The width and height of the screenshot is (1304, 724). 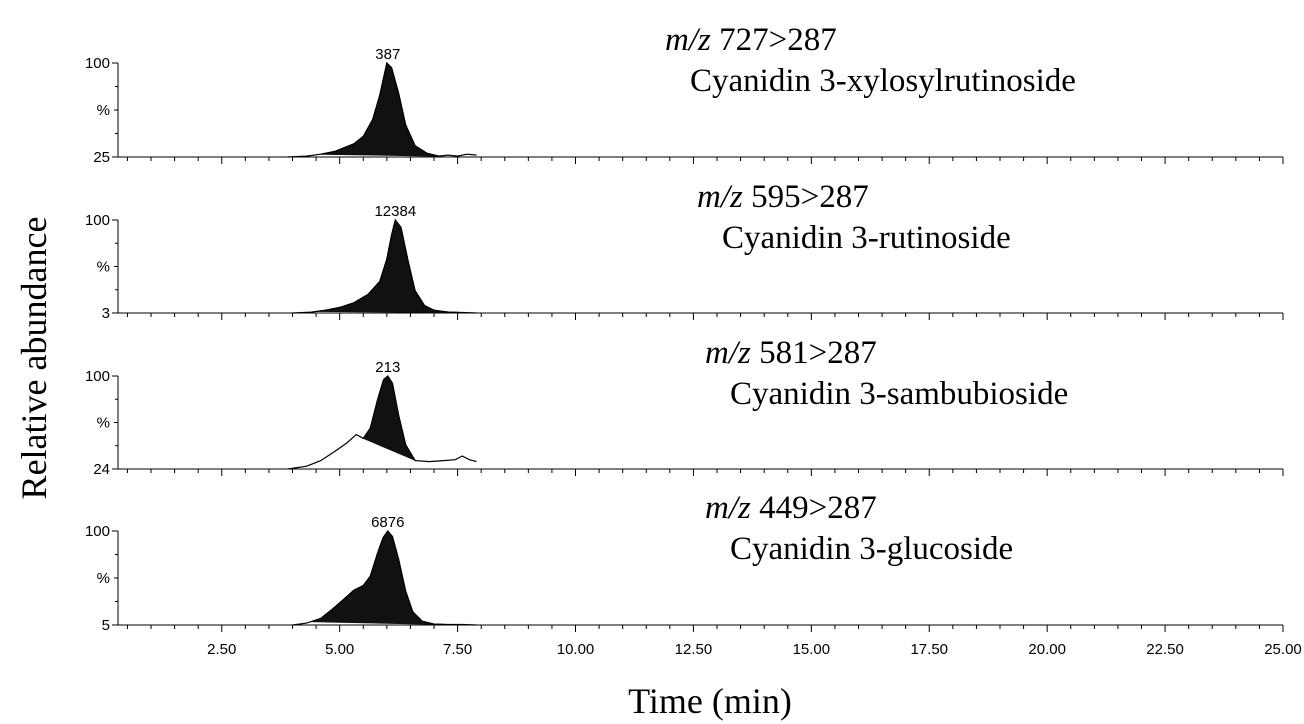 What do you see at coordinates (106, 313) in the screenshot?
I see `y-bottom-label: 3` at bounding box center [106, 313].